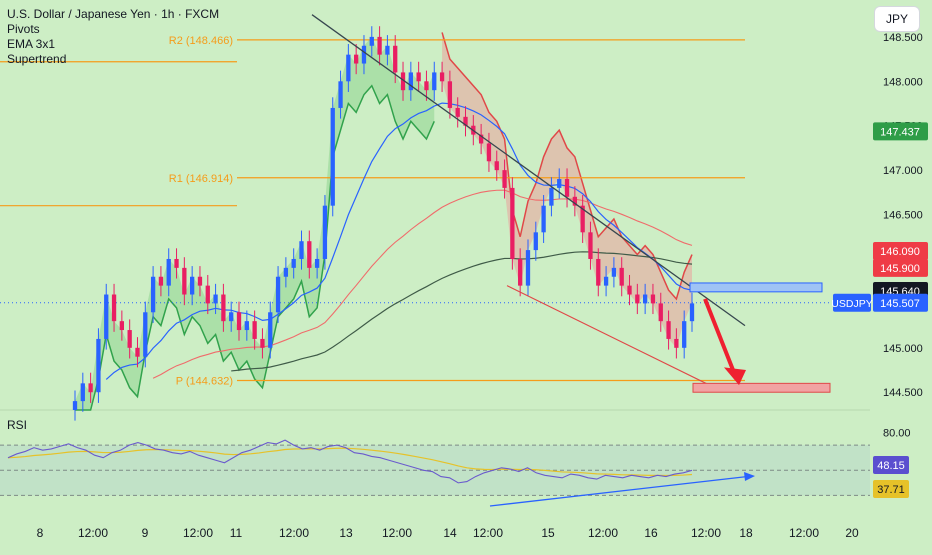  What do you see at coordinates (201, 41) in the screenshot?
I see `pivot-label: R2 (148.466)` at bounding box center [201, 41].